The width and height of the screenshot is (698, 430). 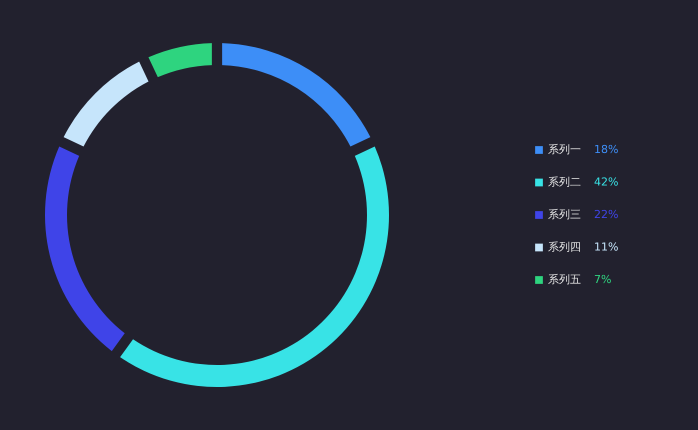 I want to click on data-label: 7%, so click(x=603, y=279).